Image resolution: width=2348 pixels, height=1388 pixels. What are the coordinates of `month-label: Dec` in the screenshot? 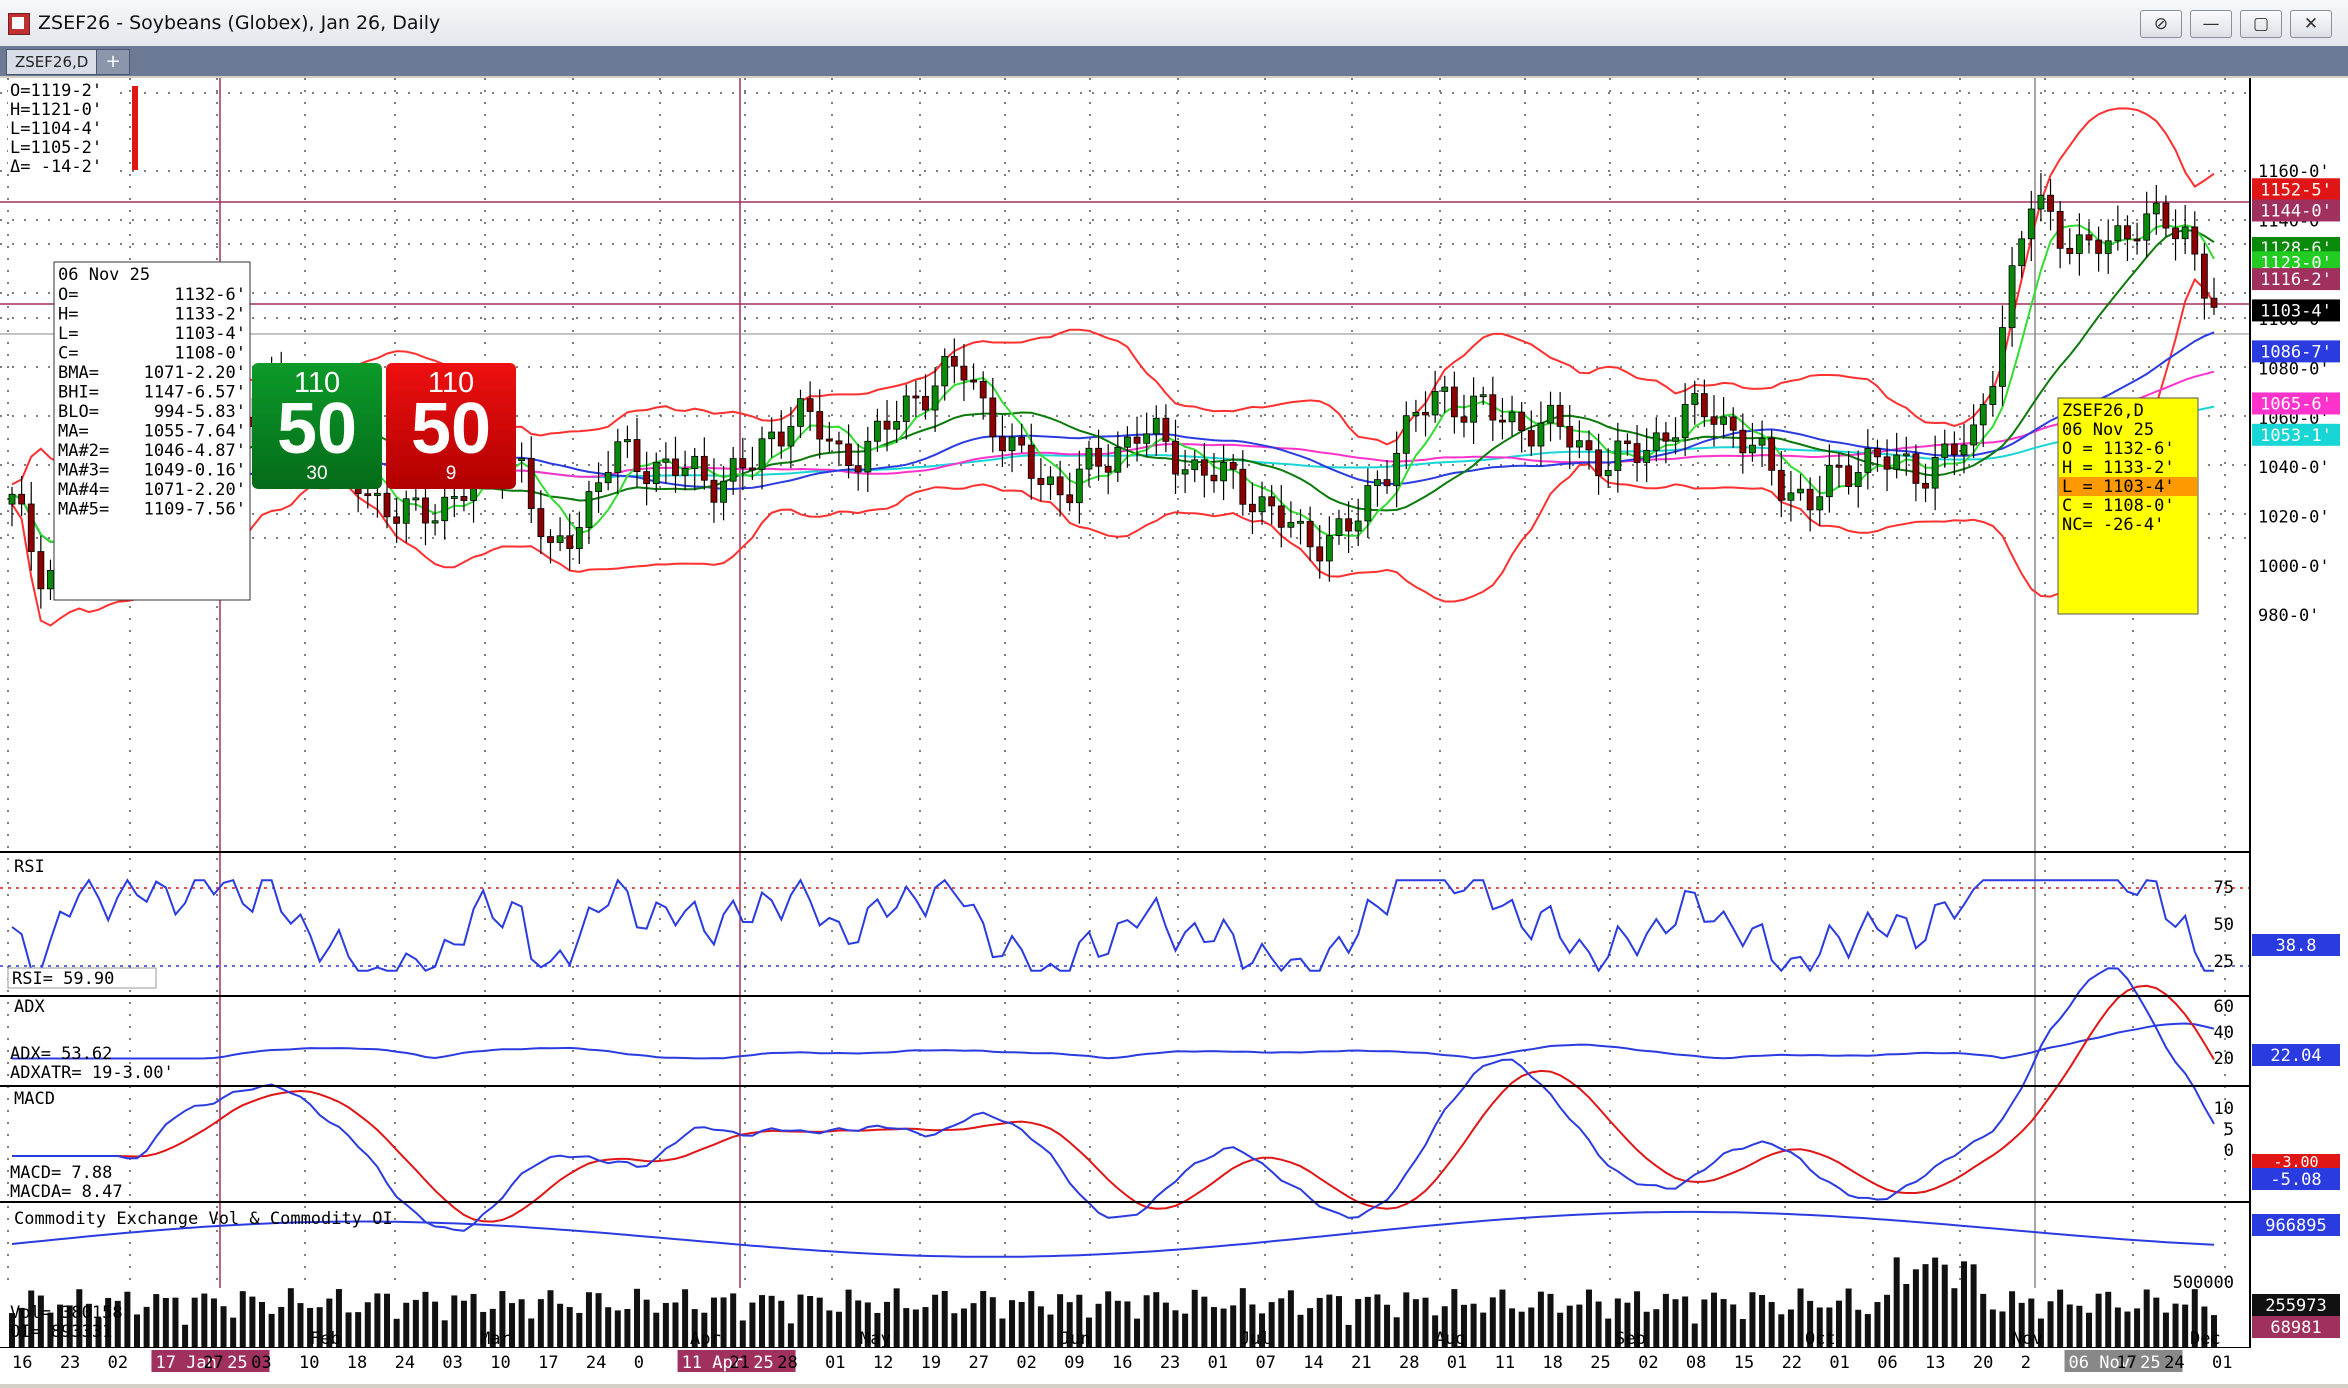 It's located at (2205, 1339).